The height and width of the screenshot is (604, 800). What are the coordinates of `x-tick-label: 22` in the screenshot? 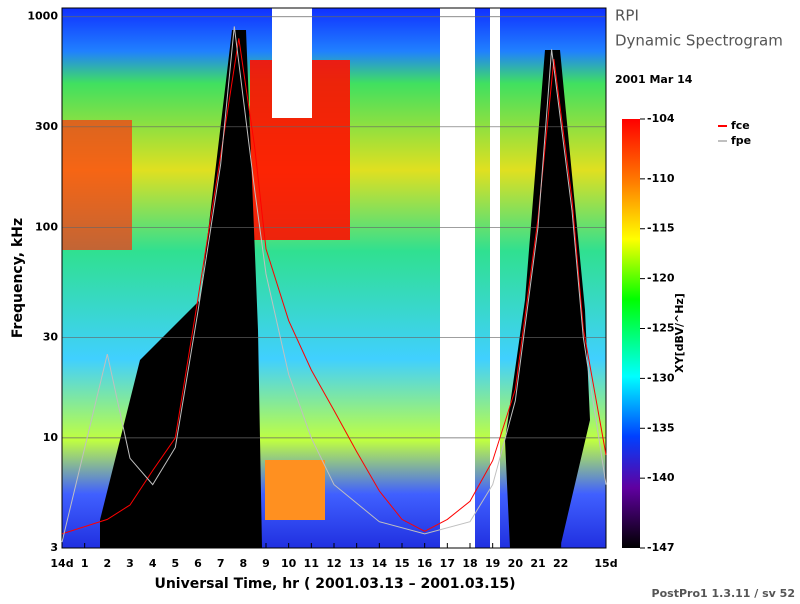 It's located at (560, 563).